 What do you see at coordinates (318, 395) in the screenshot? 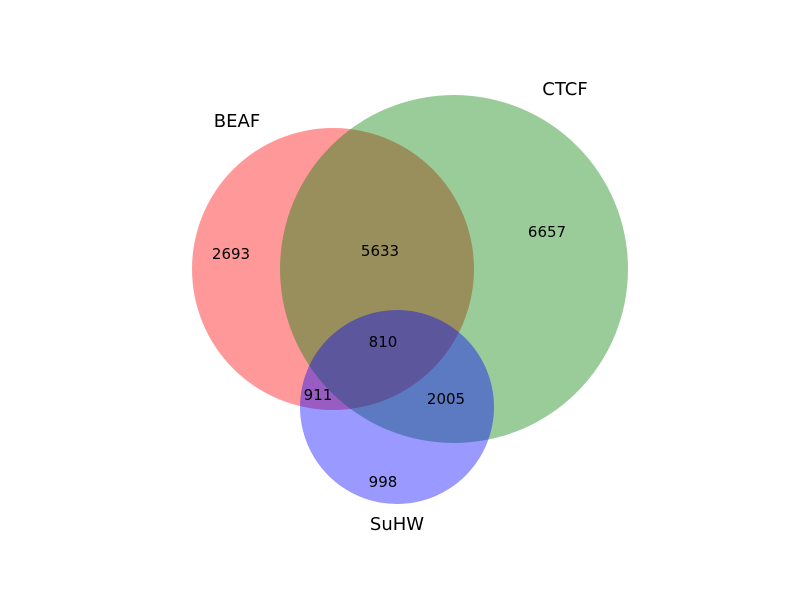
I see `beaf-suhw-count: 911` at bounding box center [318, 395].